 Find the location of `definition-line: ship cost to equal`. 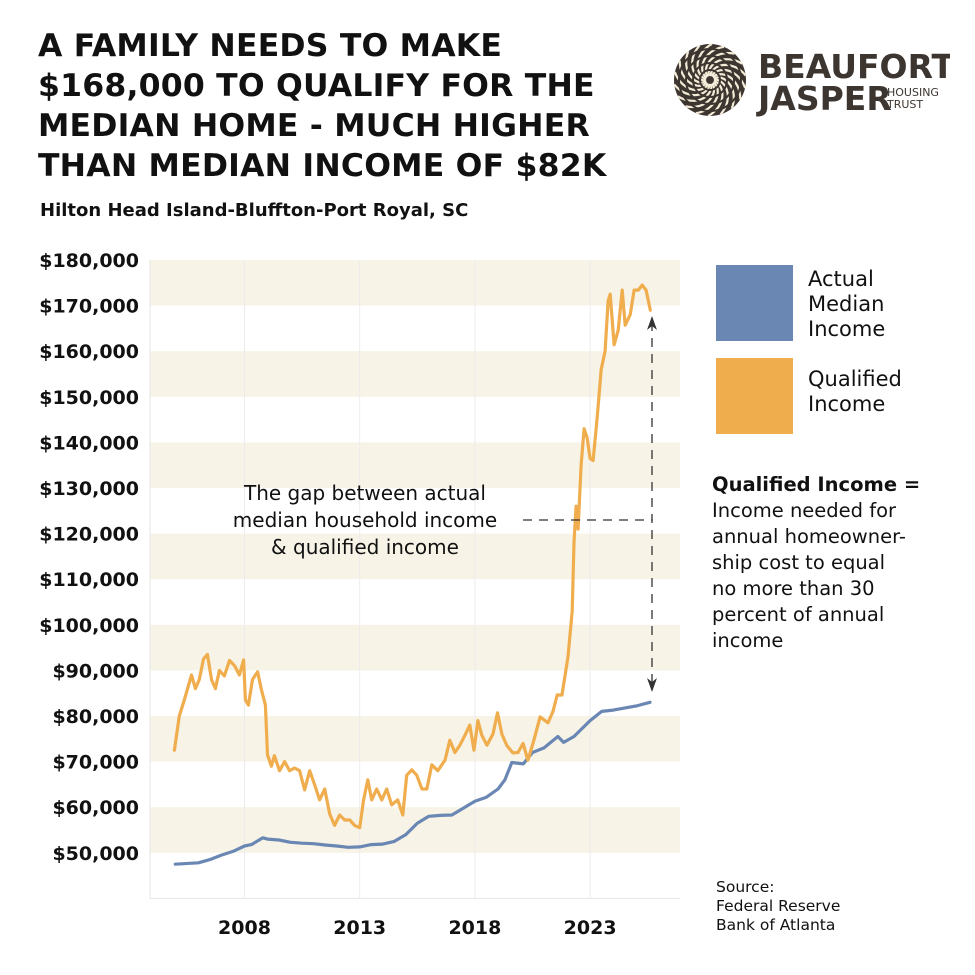

definition-line: ship cost to equal is located at coordinates (799, 562).